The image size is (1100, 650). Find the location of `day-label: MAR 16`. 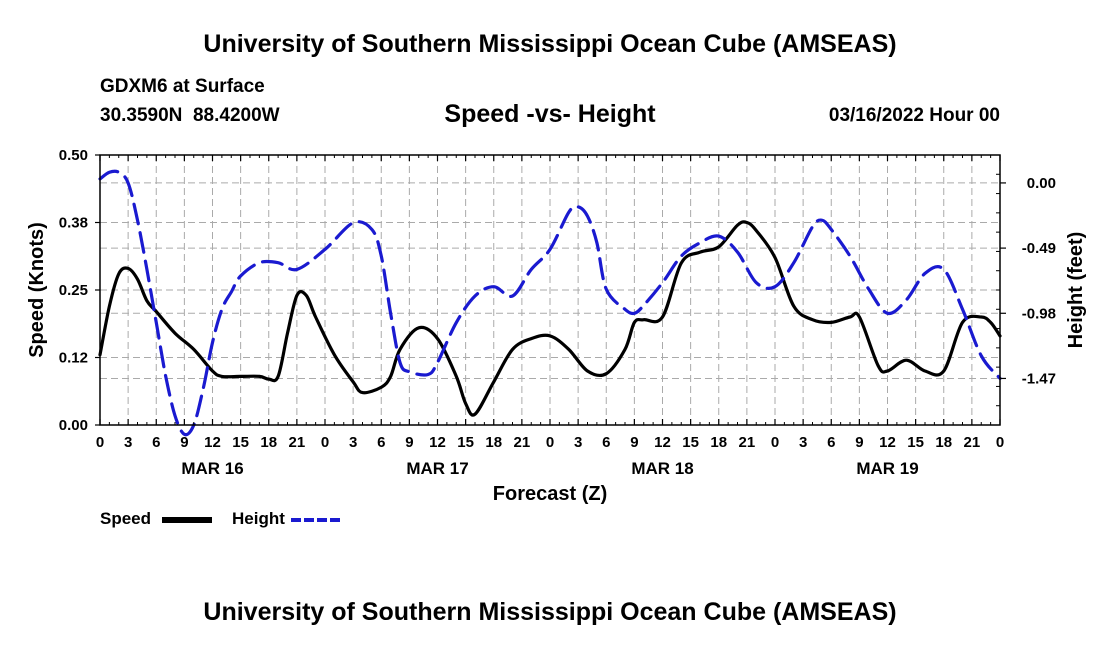

day-label: MAR 16 is located at coordinates (212, 468).